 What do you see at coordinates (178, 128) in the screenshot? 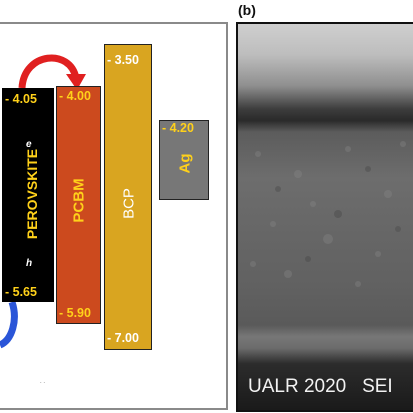
I see `ag-level: - 4.20` at bounding box center [178, 128].